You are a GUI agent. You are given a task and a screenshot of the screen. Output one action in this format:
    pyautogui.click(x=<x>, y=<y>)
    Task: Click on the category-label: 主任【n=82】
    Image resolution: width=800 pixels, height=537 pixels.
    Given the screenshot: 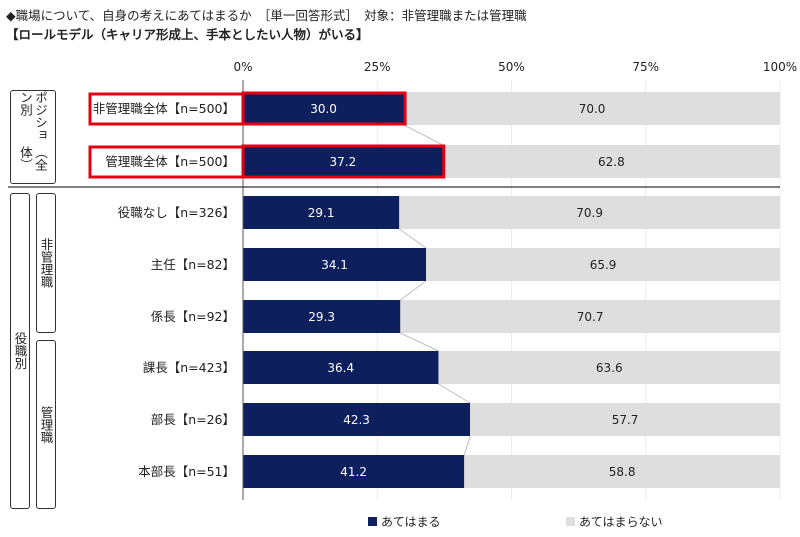 What is the action you would take?
    pyautogui.click(x=193, y=264)
    